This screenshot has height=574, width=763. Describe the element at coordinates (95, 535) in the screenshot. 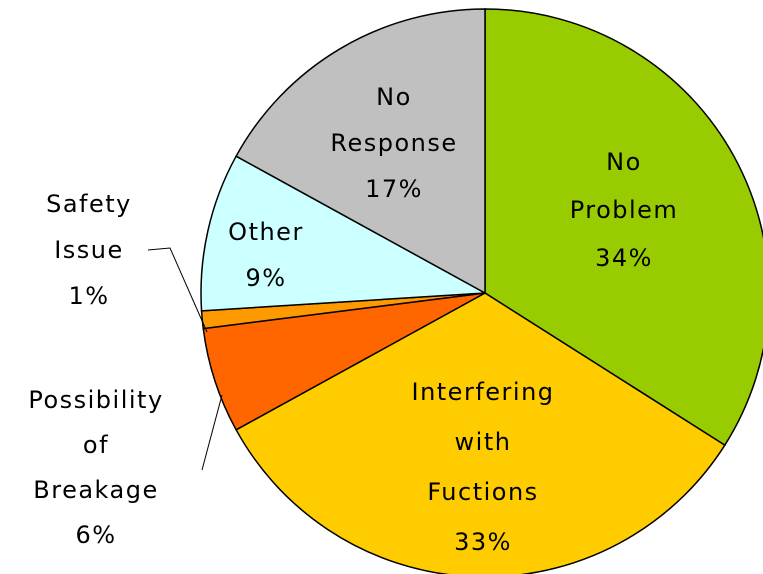

I see `slice-label-2-line-3: 6%` at that location.